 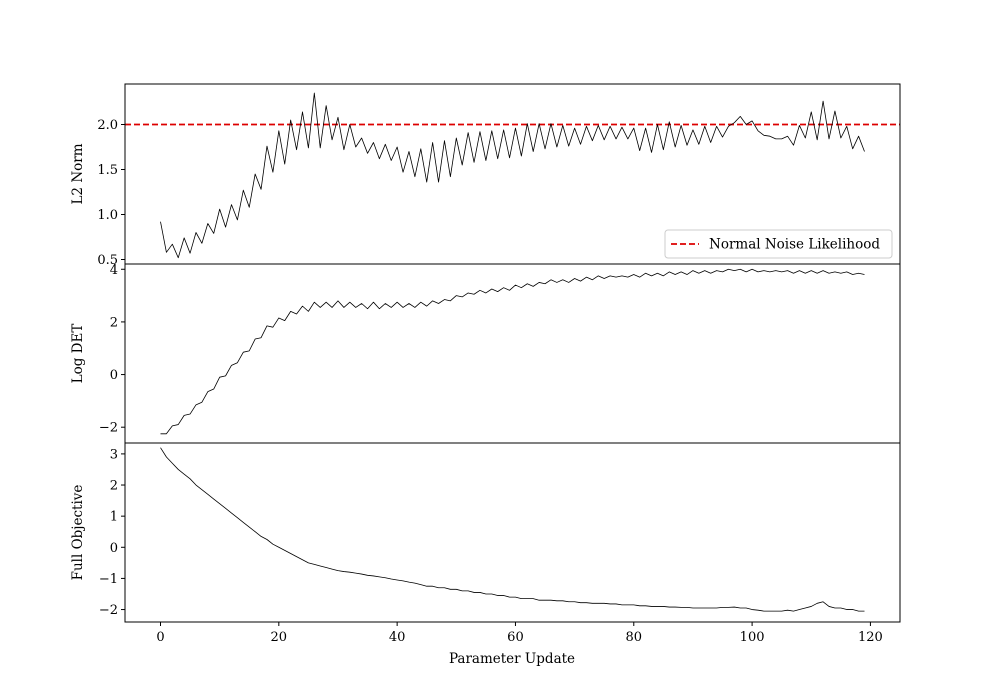 What do you see at coordinates (107, 260) in the screenshot?
I see `y-tick-label: 0.5` at bounding box center [107, 260].